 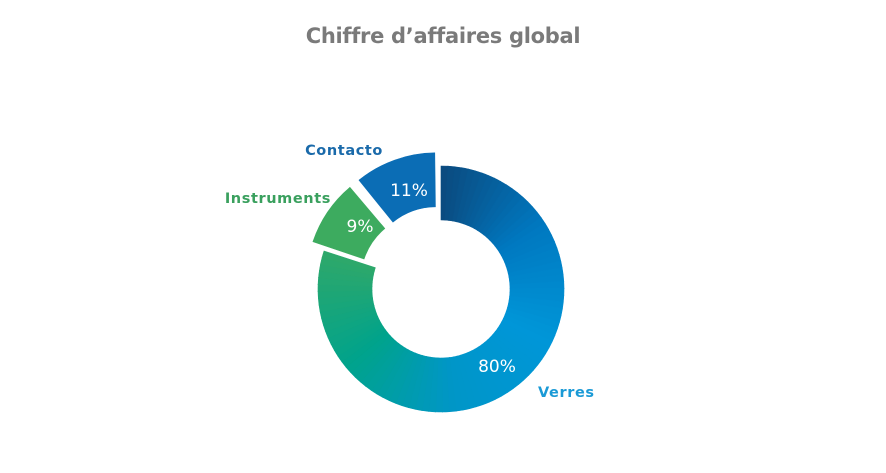 What do you see at coordinates (278, 199) in the screenshot?
I see `slice-label-instruments: Instruments` at bounding box center [278, 199].